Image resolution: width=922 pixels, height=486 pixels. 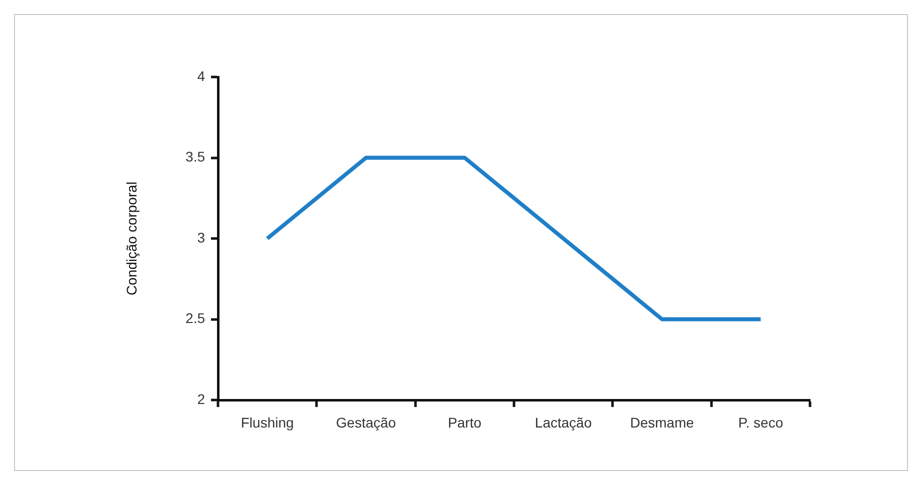 I want to click on x-tick-label: Parto, so click(x=465, y=422).